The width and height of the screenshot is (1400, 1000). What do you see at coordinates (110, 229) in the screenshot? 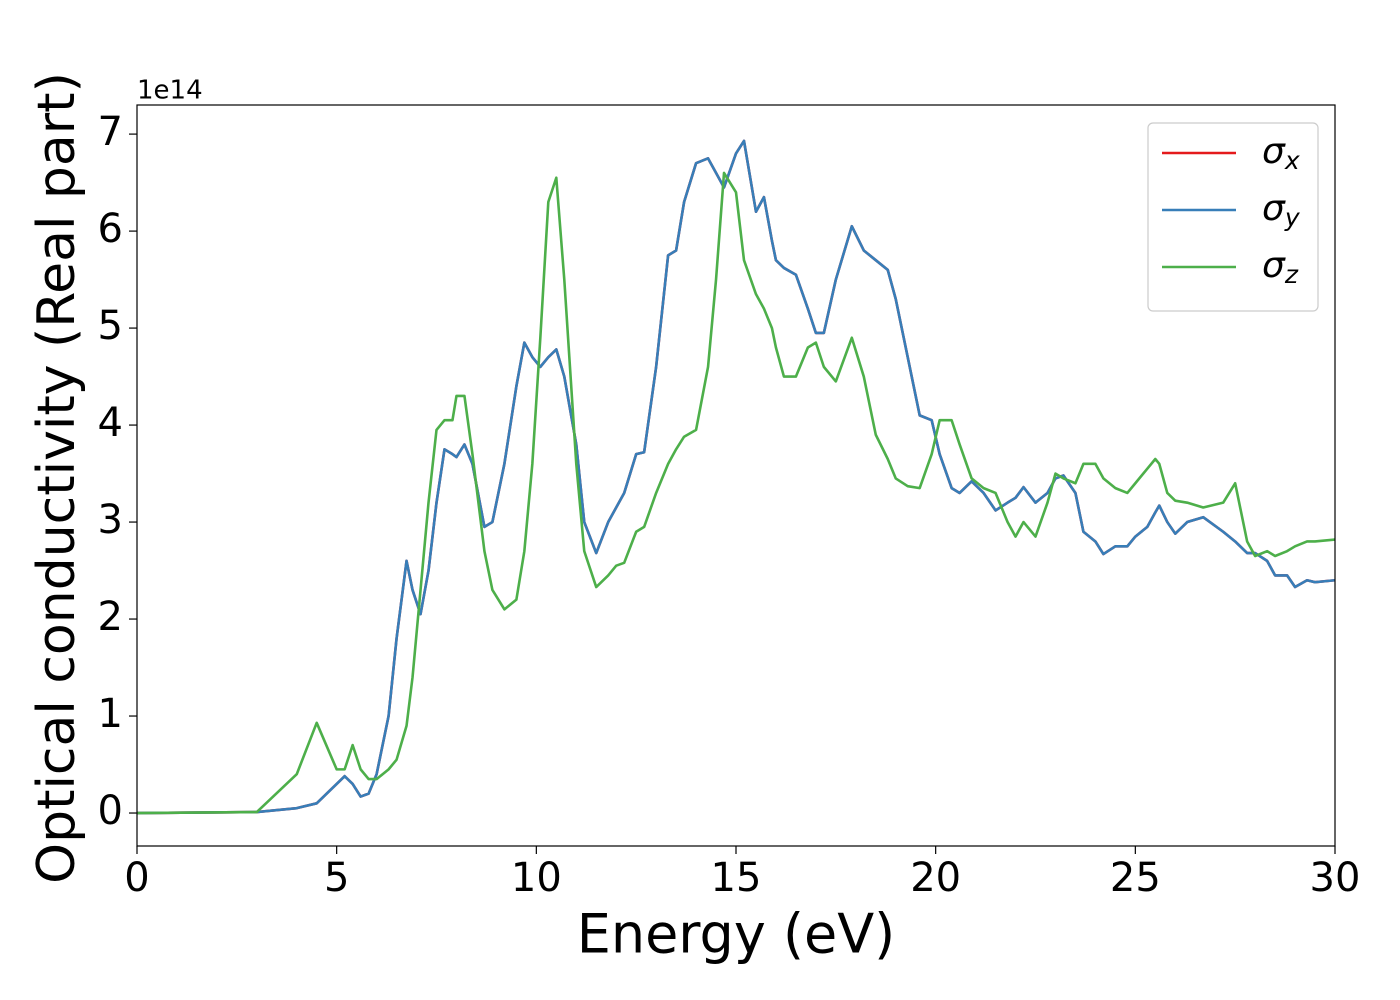
I see `y-tick-label: 6` at bounding box center [110, 229].